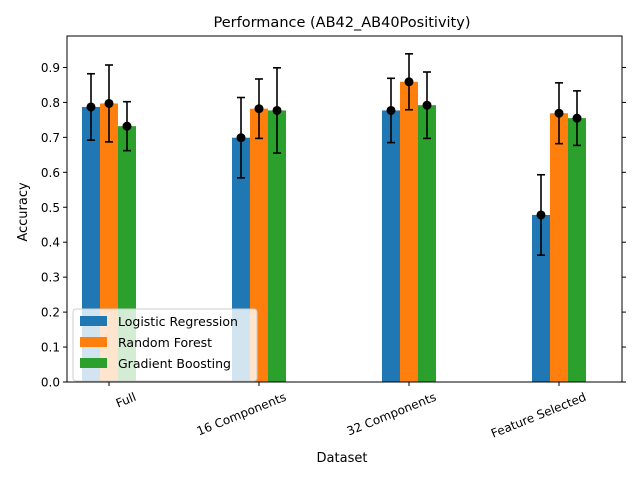  What do you see at coordinates (342, 23) in the screenshot?
I see `chart-title: Performance (AB42_AB40Positivity)` at bounding box center [342, 23].